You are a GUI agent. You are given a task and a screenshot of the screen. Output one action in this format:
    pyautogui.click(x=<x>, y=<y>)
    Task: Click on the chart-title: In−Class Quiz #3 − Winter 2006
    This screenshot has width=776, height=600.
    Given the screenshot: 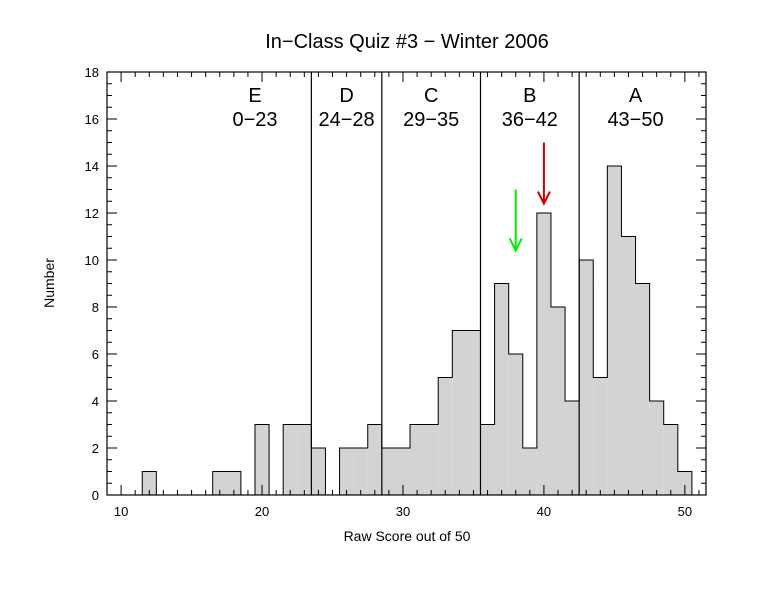 What is the action you would take?
    pyautogui.click(x=406, y=42)
    